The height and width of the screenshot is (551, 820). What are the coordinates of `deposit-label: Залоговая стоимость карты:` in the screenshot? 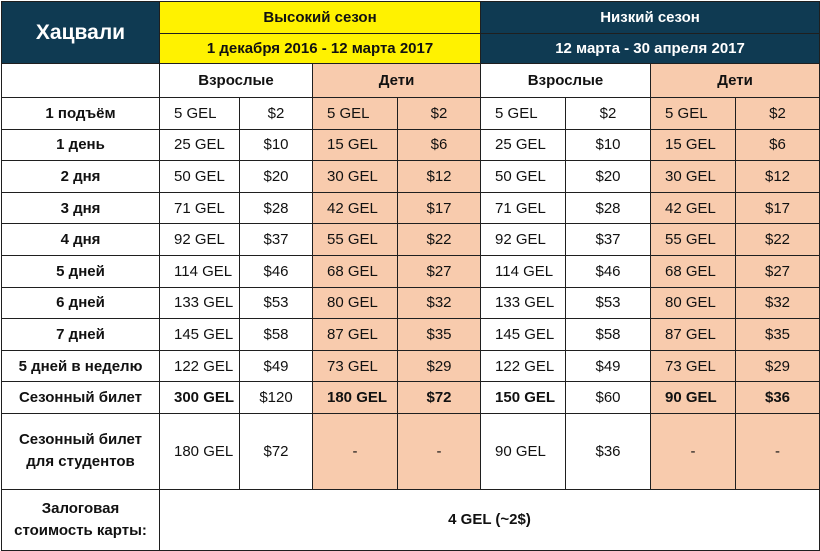 It's located at (80, 519).